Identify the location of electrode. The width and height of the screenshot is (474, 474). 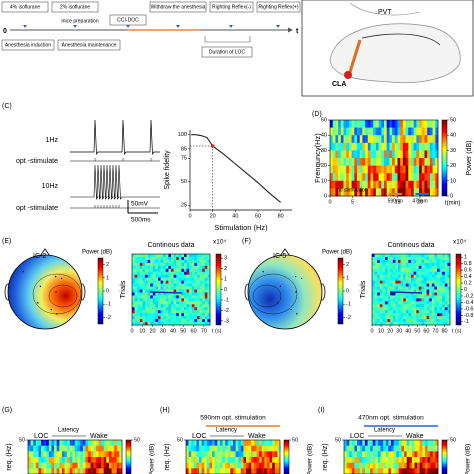
(301, 278).